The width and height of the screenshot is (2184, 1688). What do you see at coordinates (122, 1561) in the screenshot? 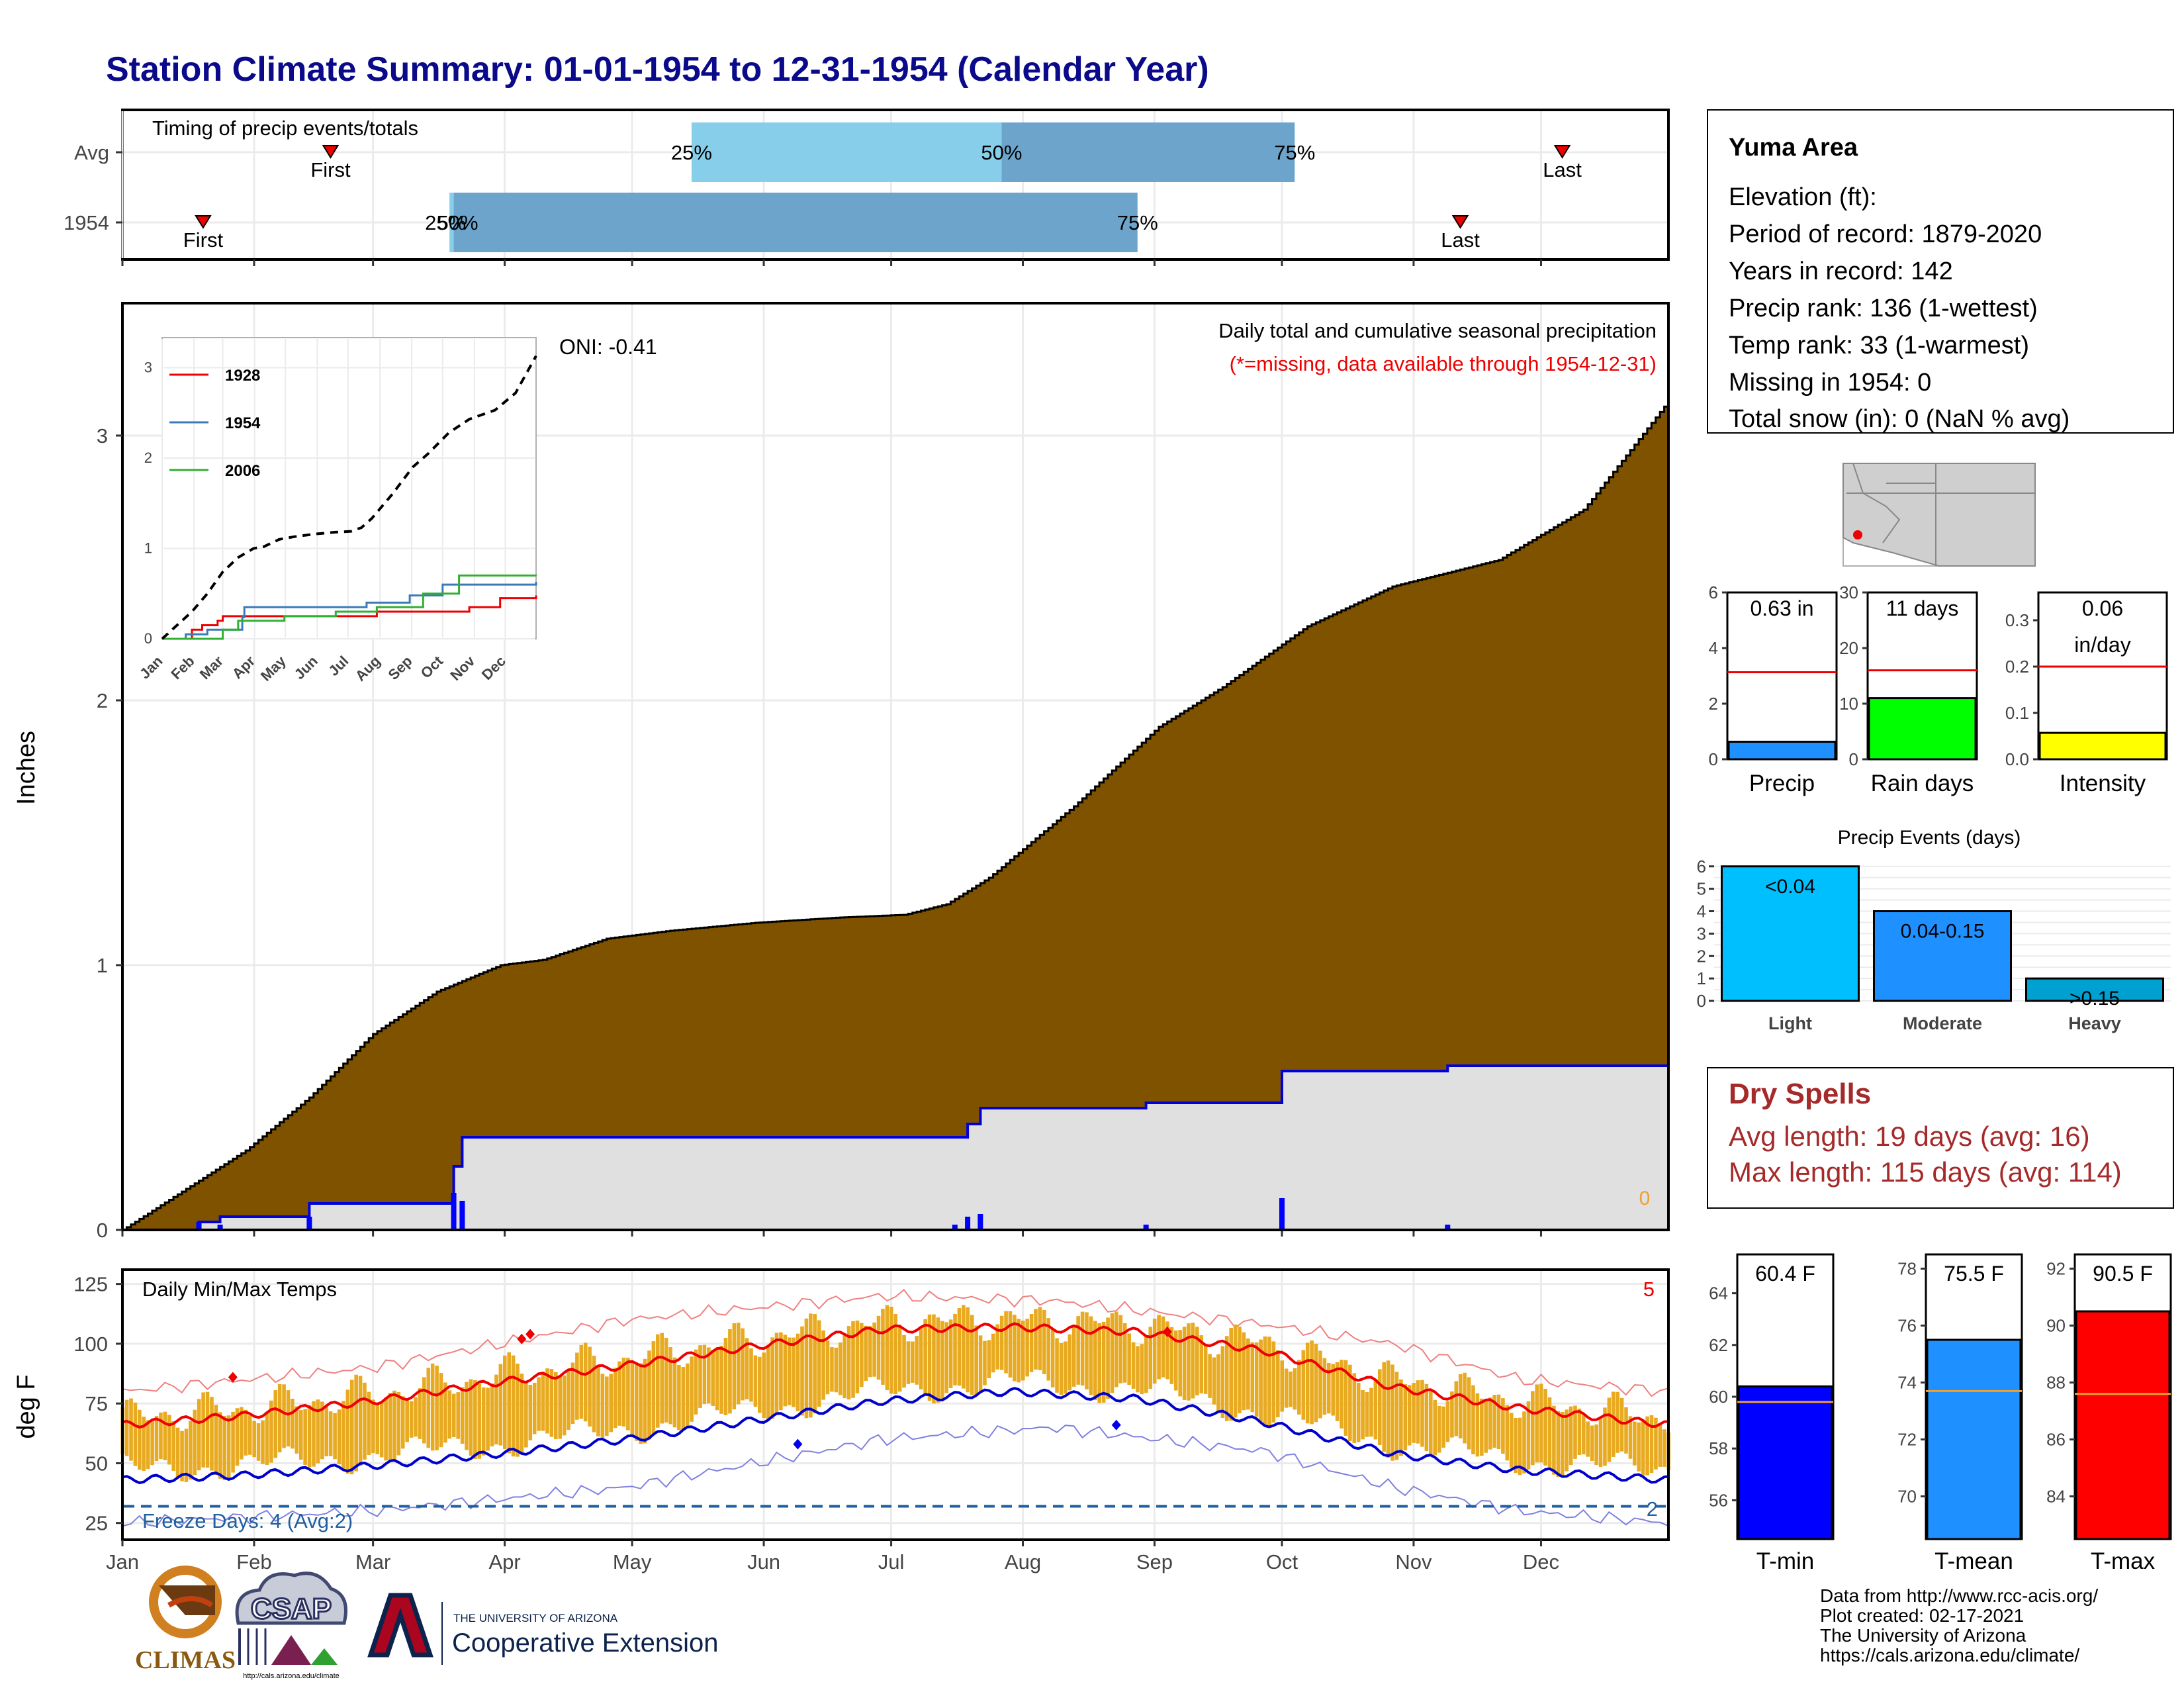
I see `month-label: Jan` at bounding box center [122, 1561].